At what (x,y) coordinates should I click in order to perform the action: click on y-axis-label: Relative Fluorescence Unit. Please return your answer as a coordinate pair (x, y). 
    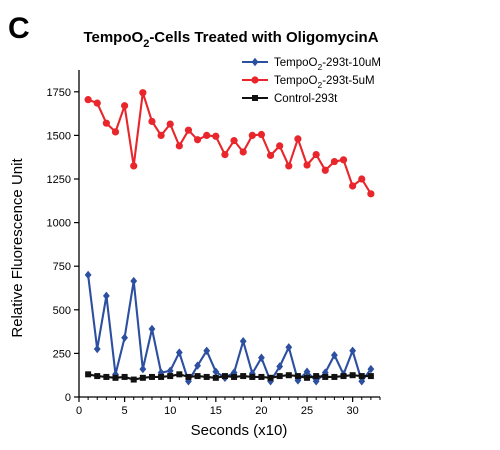
    Looking at the image, I should click on (17, 248).